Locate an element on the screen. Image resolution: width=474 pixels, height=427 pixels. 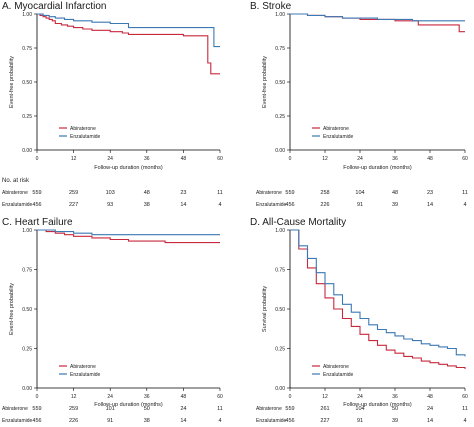
risk-row-label: Abiraterone is located at coordinates (269, 193).